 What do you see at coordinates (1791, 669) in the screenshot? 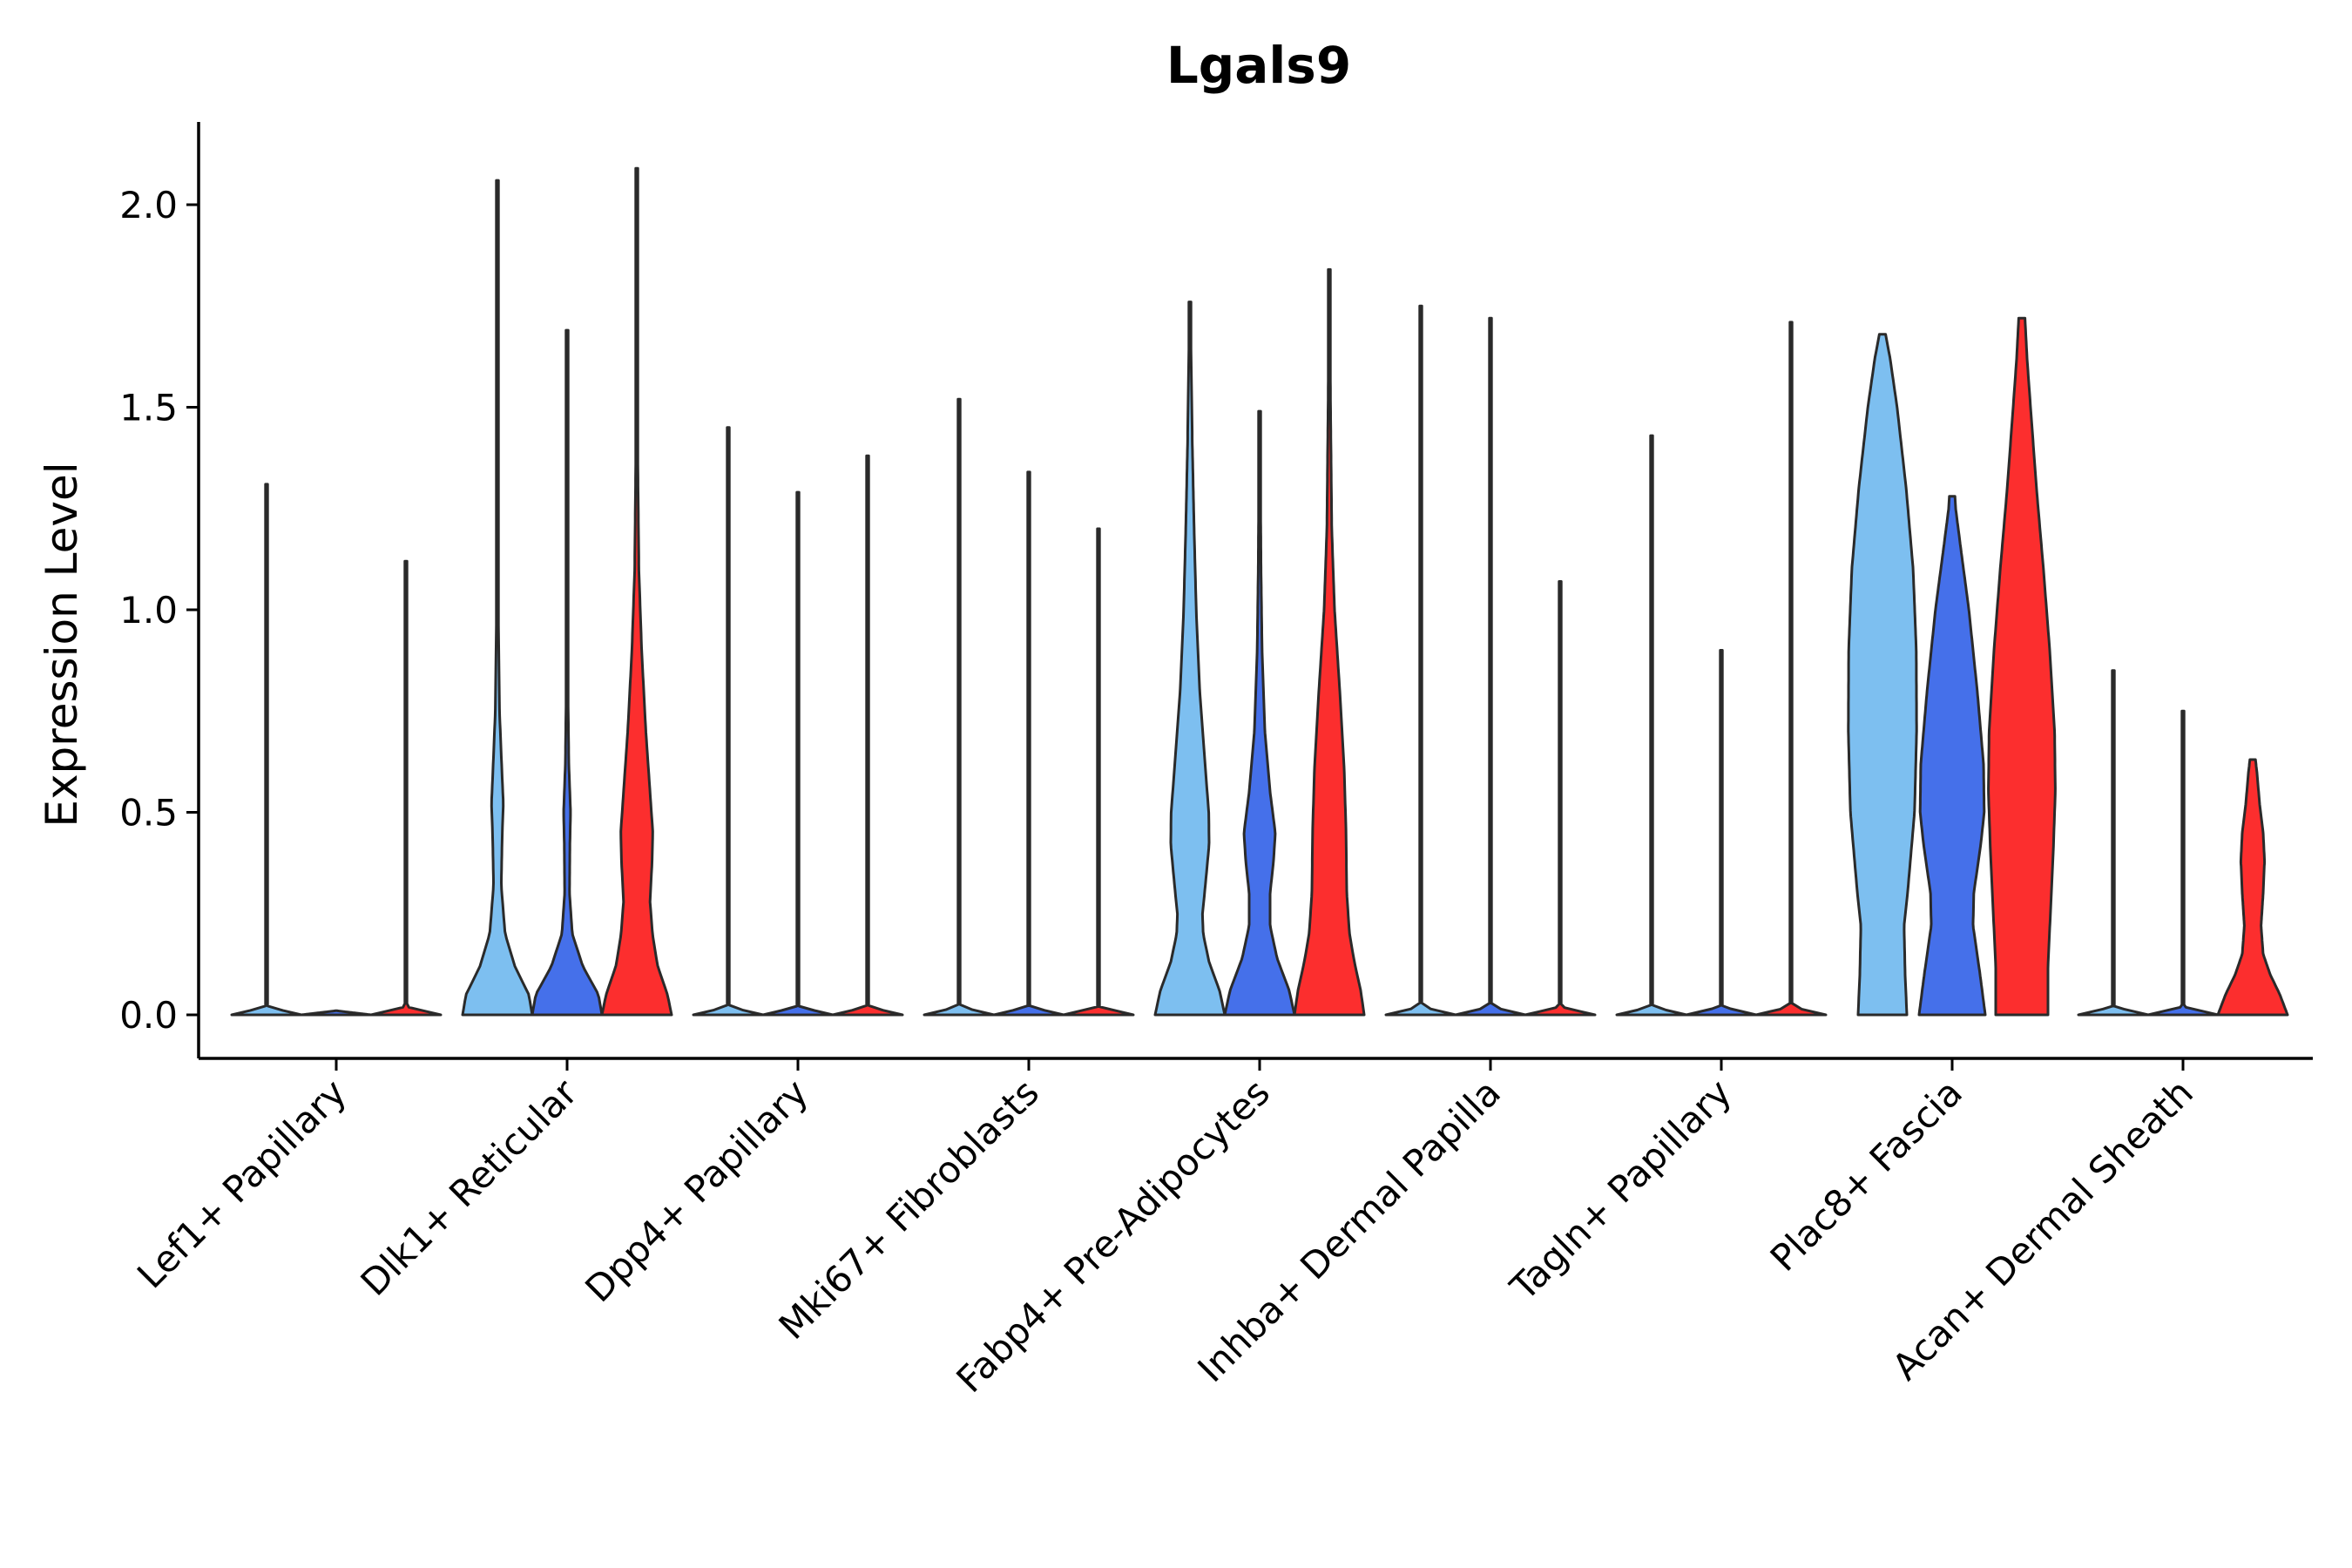
I see `violin-3-tagln-papillary` at bounding box center [1791, 669].